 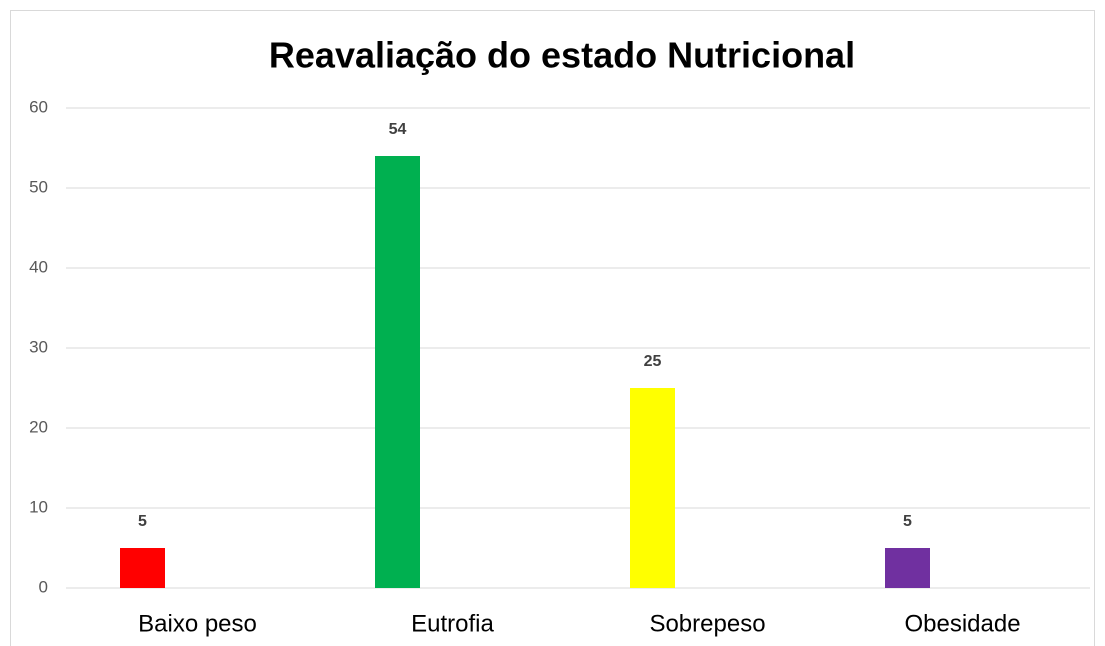 What do you see at coordinates (38, 106) in the screenshot?
I see `y-tick-label: 60` at bounding box center [38, 106].